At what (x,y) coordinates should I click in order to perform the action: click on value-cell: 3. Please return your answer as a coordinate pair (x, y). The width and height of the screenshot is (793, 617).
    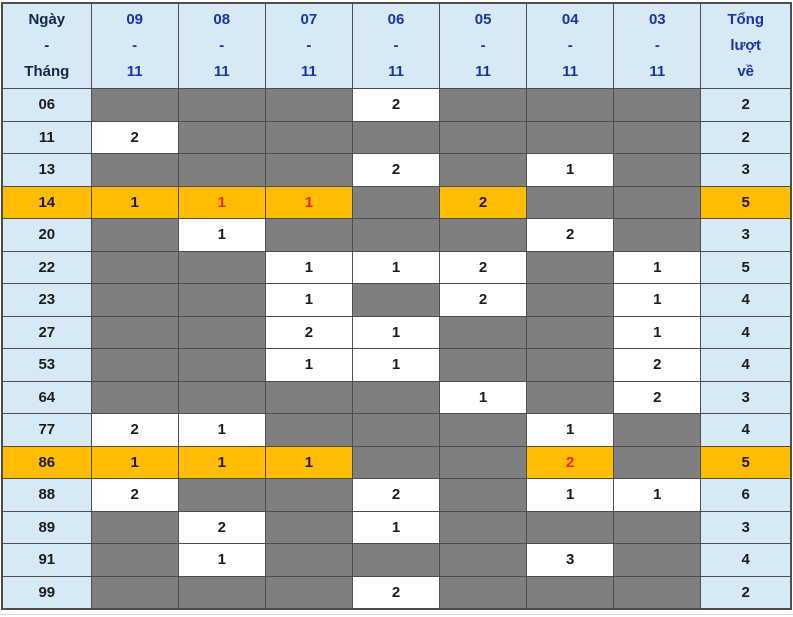
    Looking at the image, I should click on (570, 560).